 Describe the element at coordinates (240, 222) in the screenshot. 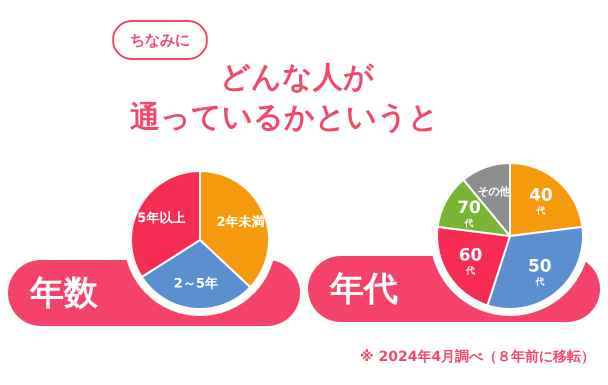

I see `slice-label: 2年未満` at that location.